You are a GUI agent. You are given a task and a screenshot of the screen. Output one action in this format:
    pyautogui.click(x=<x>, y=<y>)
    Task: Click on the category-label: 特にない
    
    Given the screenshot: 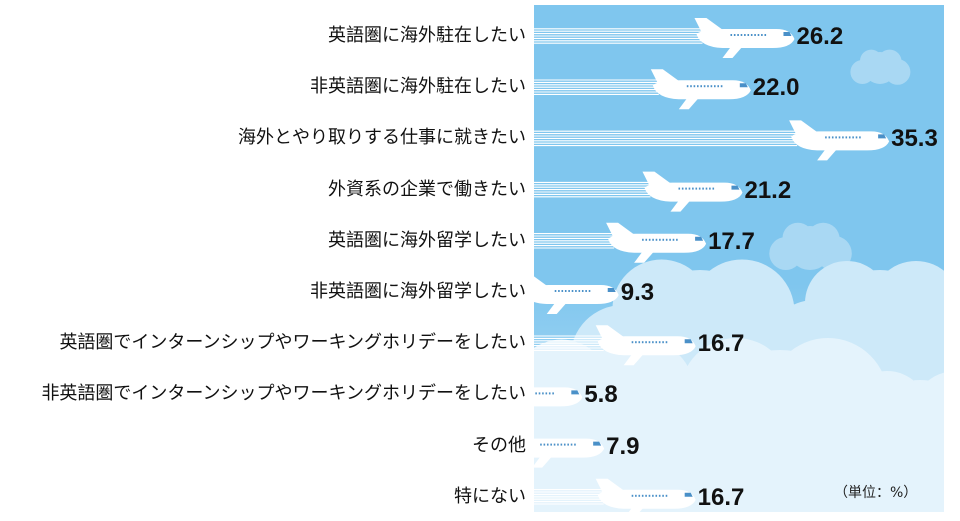 What is the action you would take?
    pyautogui.click(x=490, y=496)
    